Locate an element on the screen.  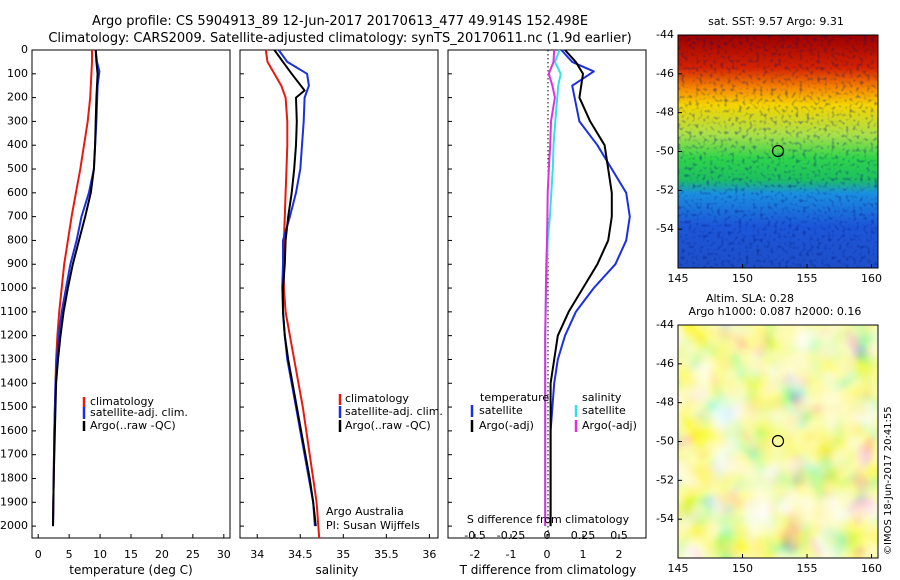
x-tick-label: 36 is located at coordinates (429, 554).